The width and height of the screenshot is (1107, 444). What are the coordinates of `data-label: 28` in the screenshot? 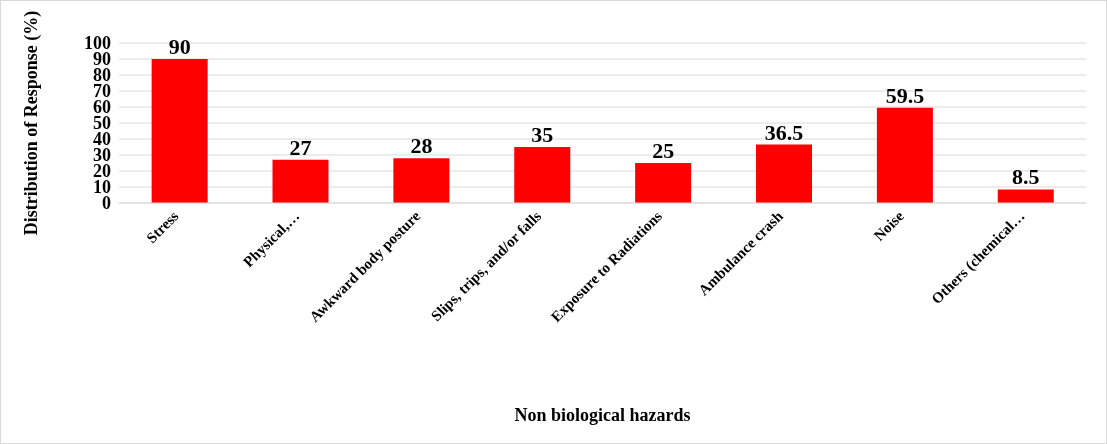 It's located at (421, 146).